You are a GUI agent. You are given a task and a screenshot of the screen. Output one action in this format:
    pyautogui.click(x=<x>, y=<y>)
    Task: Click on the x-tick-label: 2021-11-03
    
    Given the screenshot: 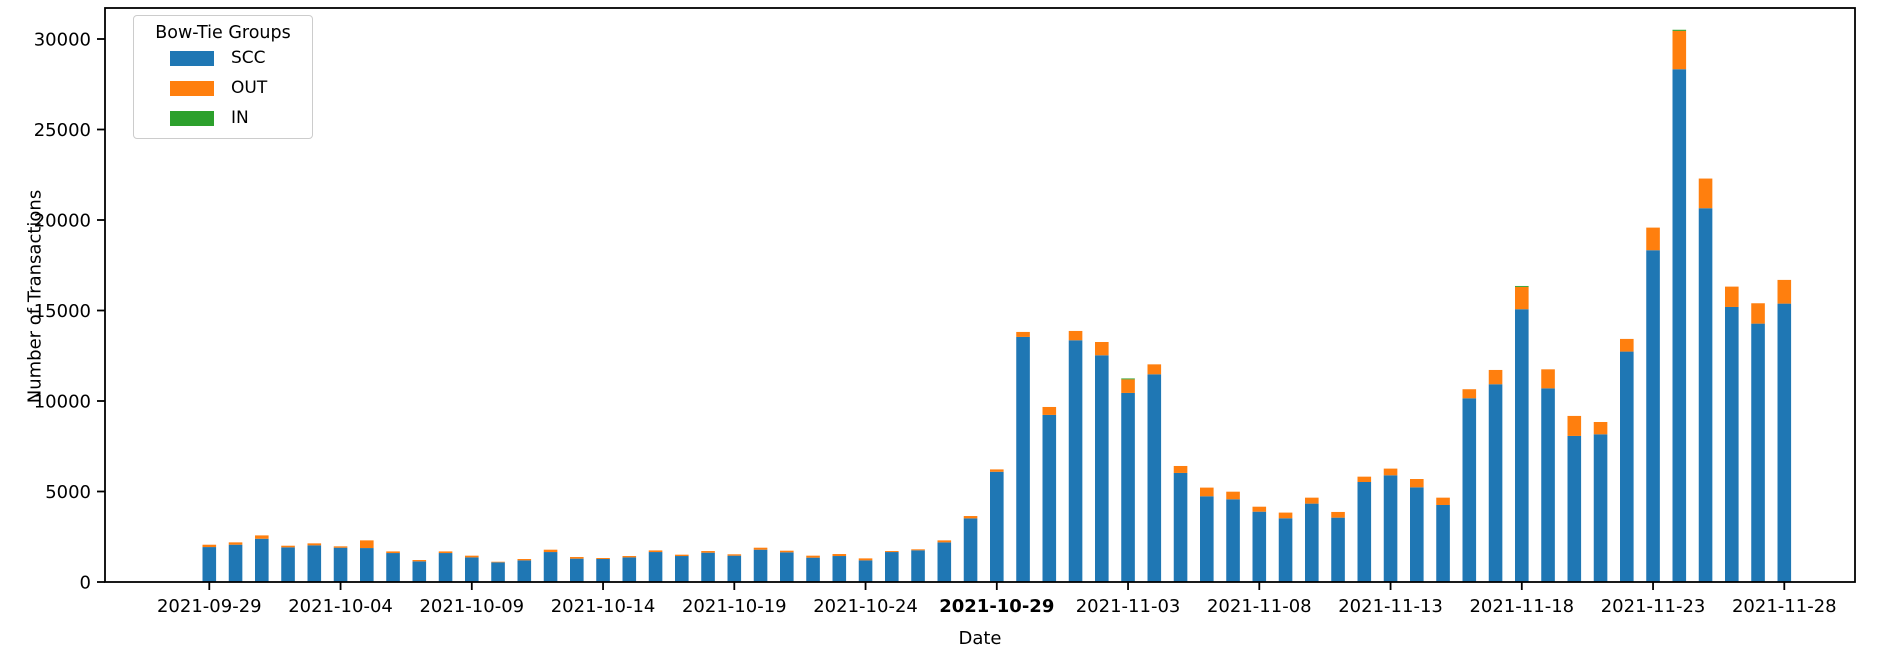 What is the action you would take?
    pyautogui.click(x=1128, y=606)
    